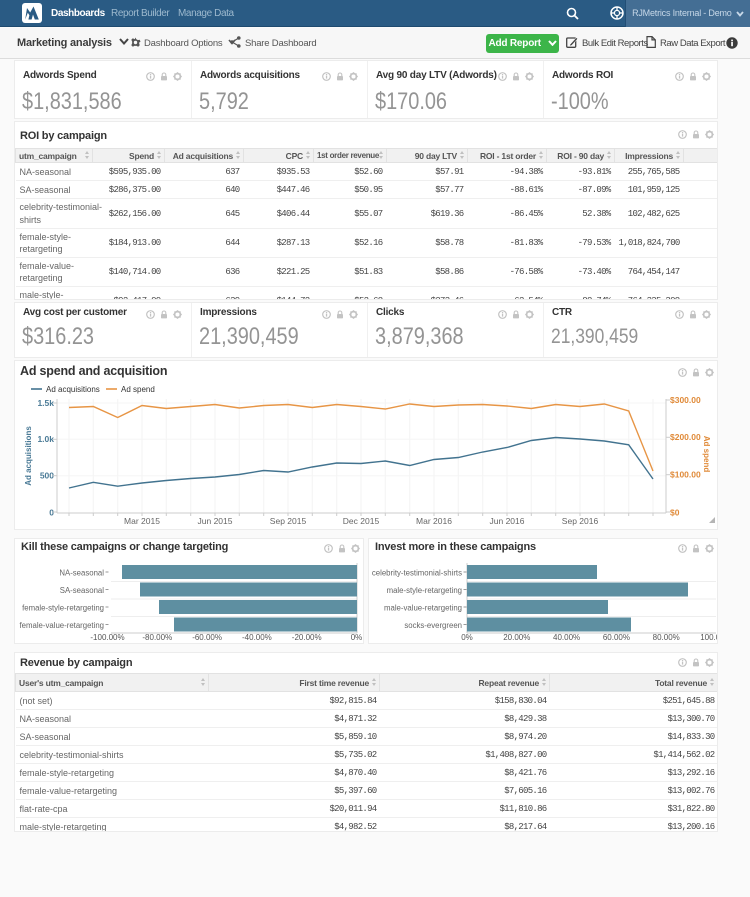  What do you see at coordinates (507, 521) in the screenshot?
I see `svg-text: Jun 2016` at bounding box center [507, 521].